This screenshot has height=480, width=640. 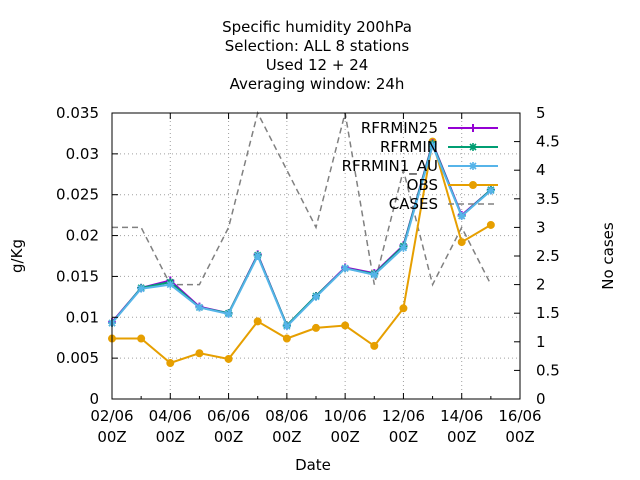 What do you see at coordinates (77, 276) in the screenshot?
I see `y-tick-label: 0.015` at bounding box center [77, 276].